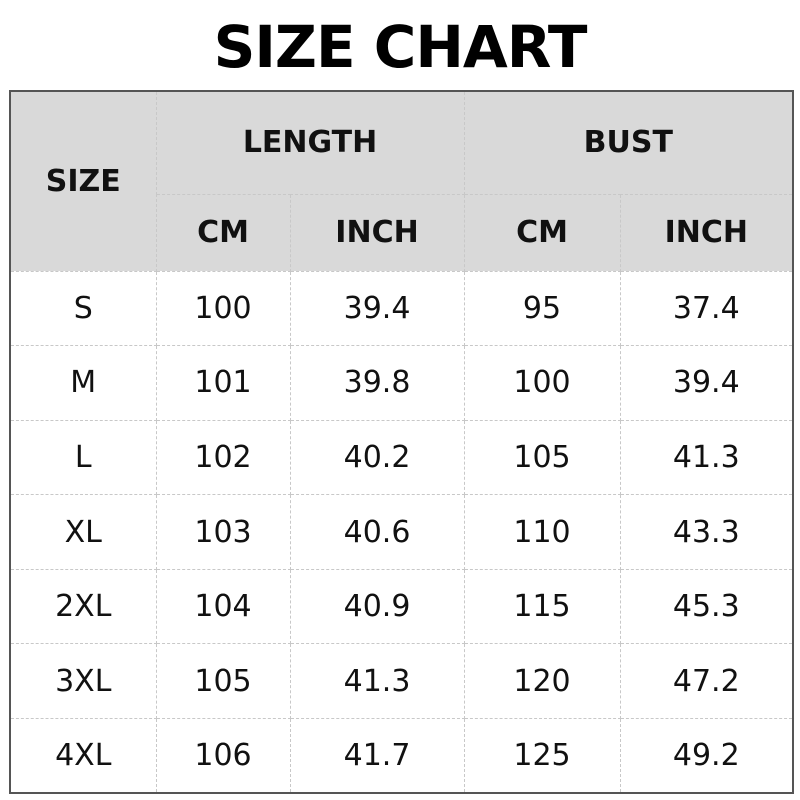 This screenshot has height=800, width=800. What do you see at coordinates (377, 756) in the screenshot?
I see `length-inch-cell: 41.7` at bounding box center [377, 756].